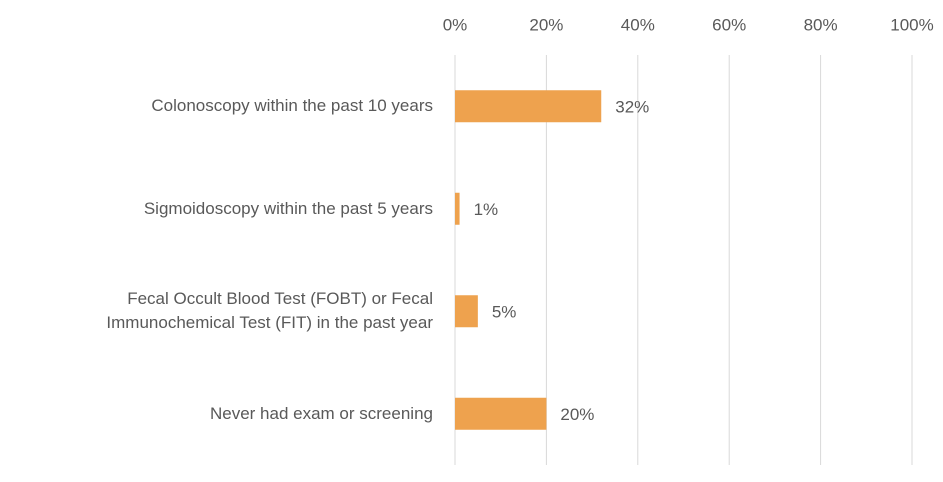 Image resolution: width=943 pixels, height=482 pixels. I want to click on x-tick-label: 40%, so click(638, 24).